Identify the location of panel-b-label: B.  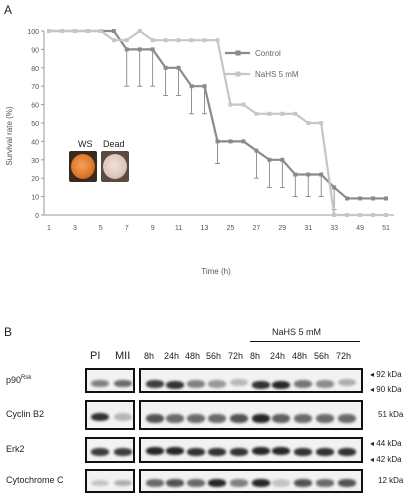
(8, 332).